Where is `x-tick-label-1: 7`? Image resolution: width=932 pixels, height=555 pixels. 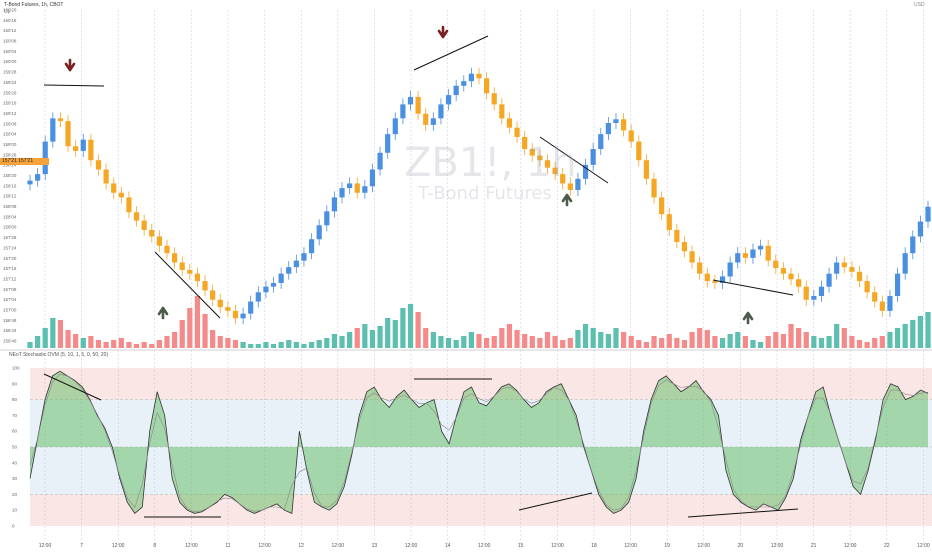
x-tick-label-1: 7 is located at coordinates (81, 546).